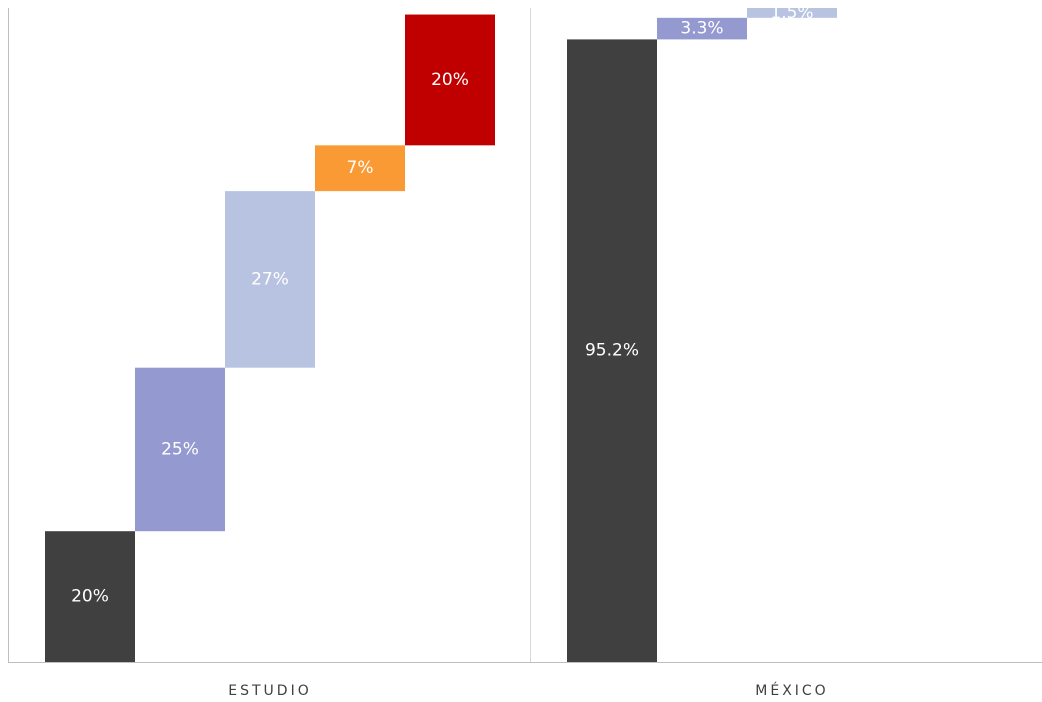  What do you see at coordinates (269, 691) in the screenshot?
I see `group-label: ESTUDIO` at bounding box center [269, 691].